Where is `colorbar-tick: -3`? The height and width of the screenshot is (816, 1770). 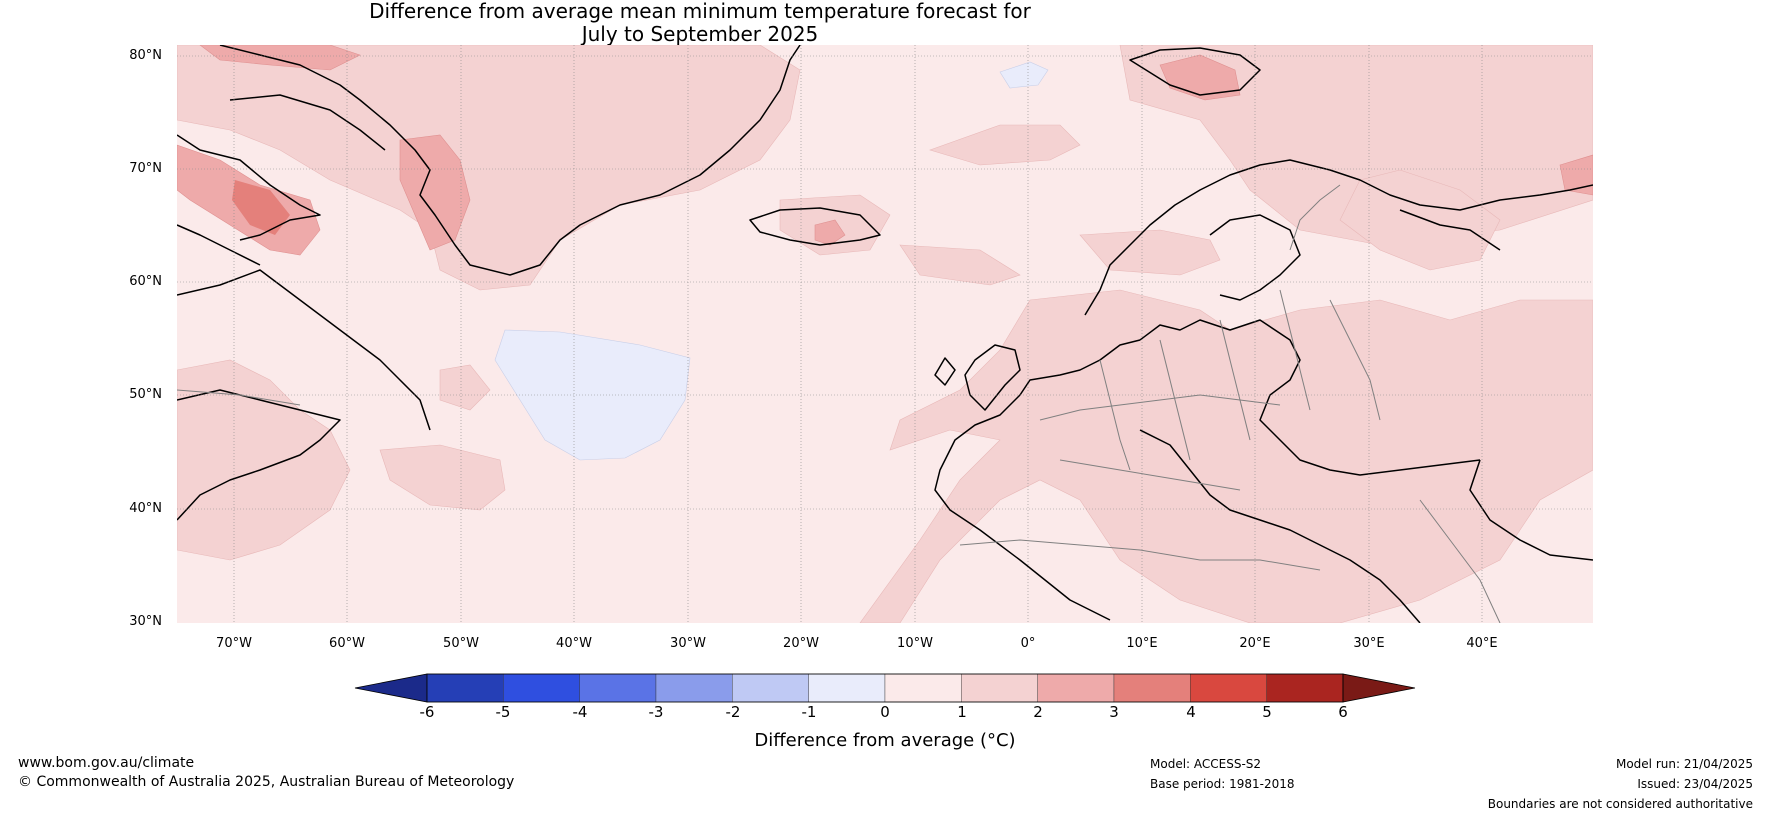 colorbar-tick: -3 is located at coordinates (656, 712).